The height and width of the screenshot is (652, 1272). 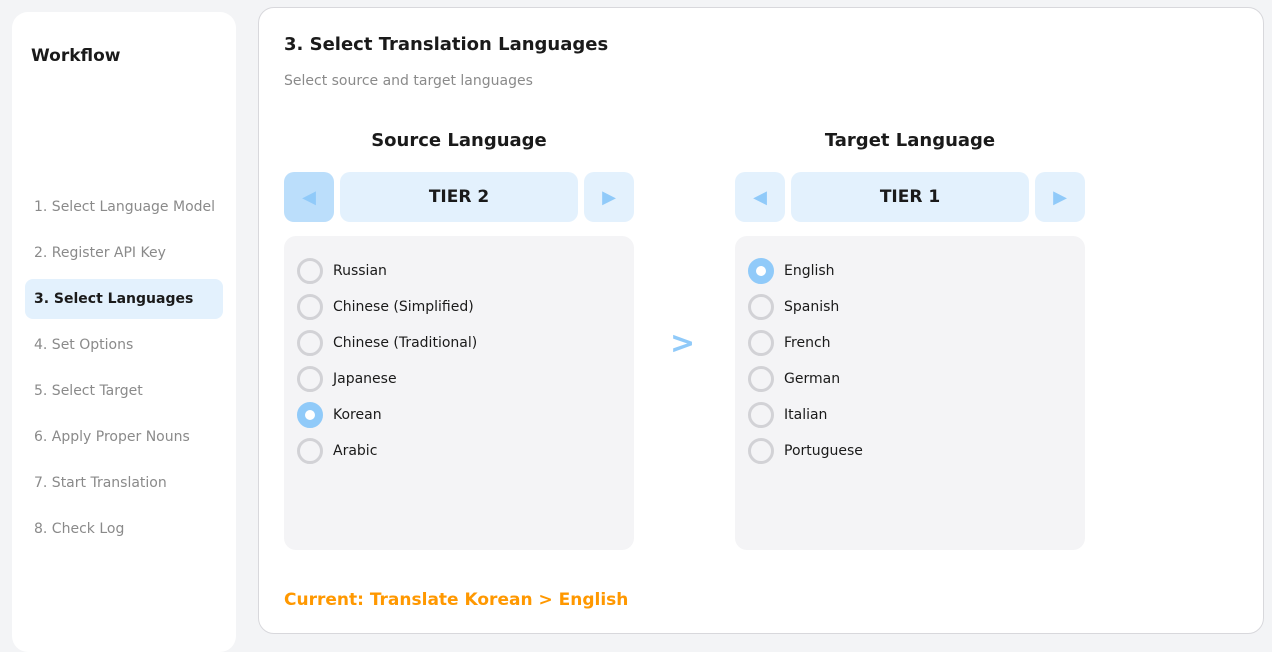 I want to click on sidebar-title: Workflow, so click(x=76, y=56).